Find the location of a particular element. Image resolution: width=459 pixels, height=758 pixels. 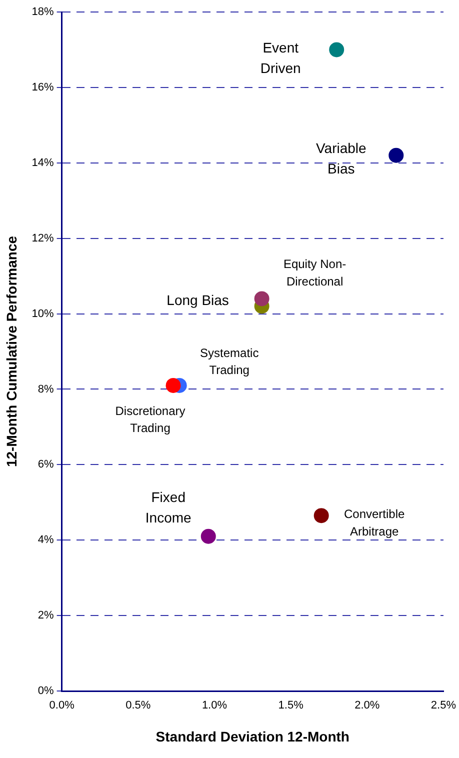

x-tick-label: 1.0% is located at coordinates (215, 706).